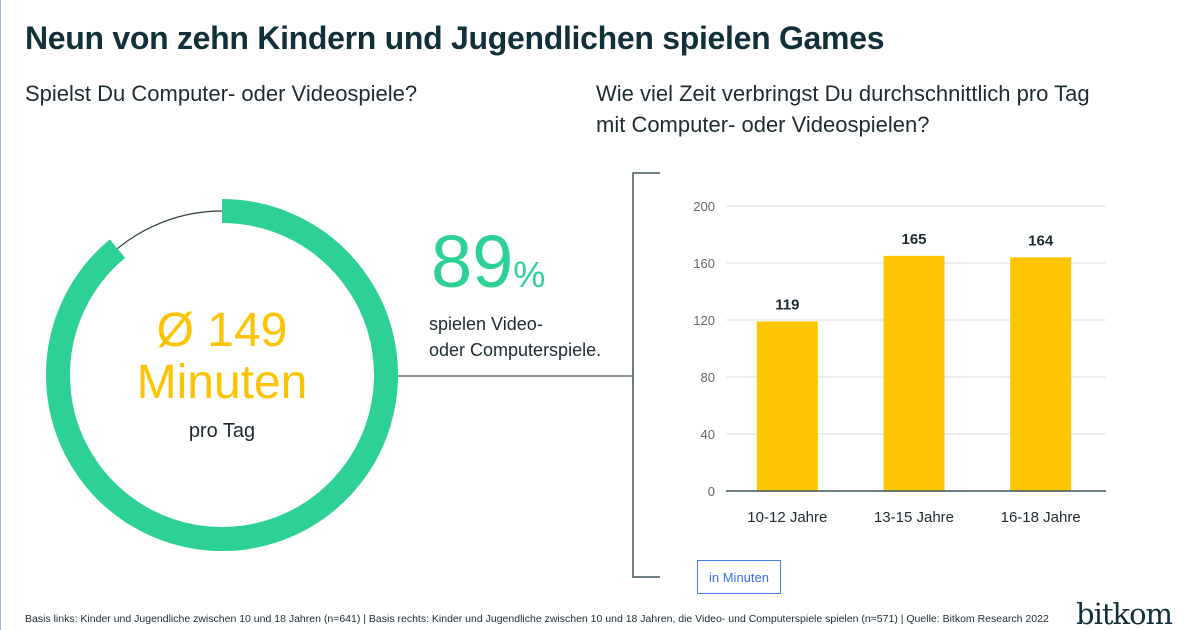 The height and width of the screenshot is (630, 1200). Describe the element at coordinates (1041, 240) in the screenshot. I see `data-label: 164` at that location.